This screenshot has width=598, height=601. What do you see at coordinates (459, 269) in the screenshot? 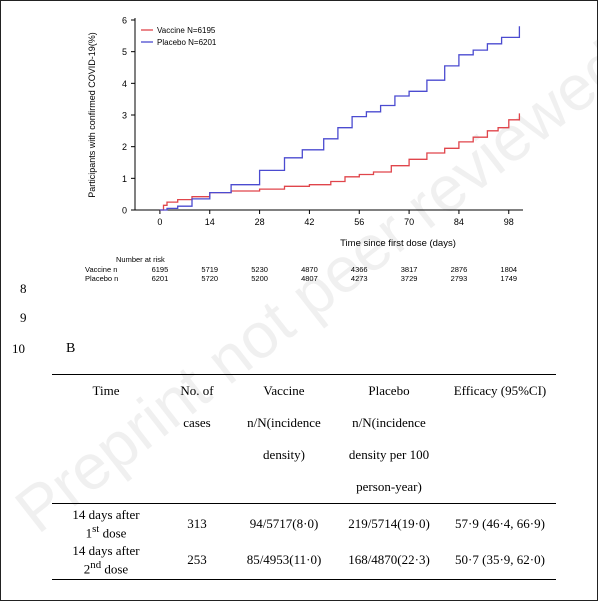
I see `risk-value: 2876` at bounding box center [459, 269].